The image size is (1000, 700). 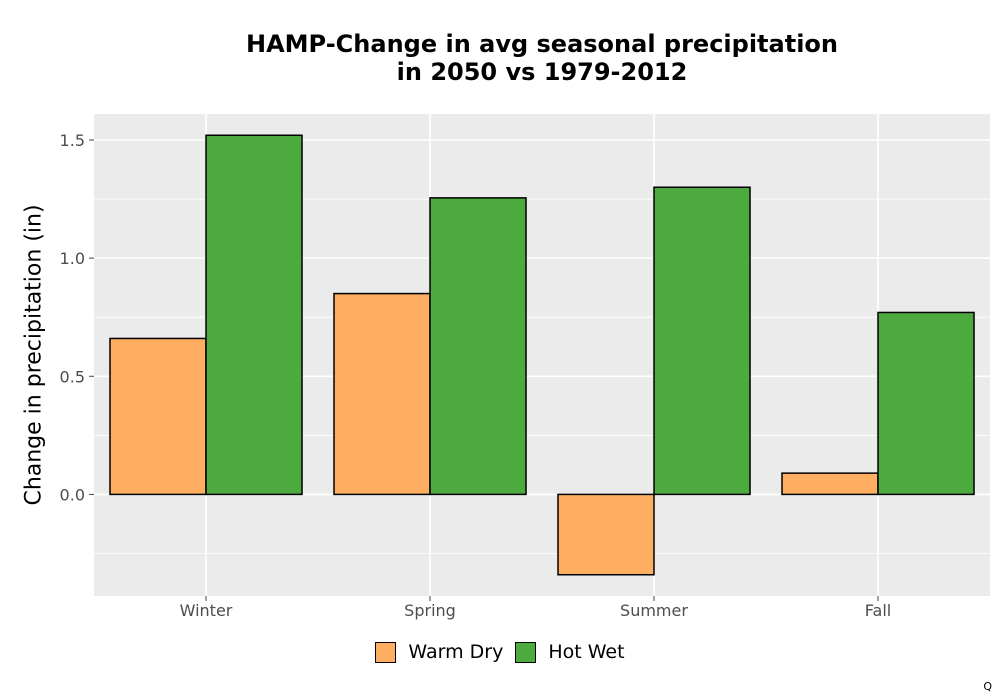 I want to click on y-axis-label: Change in precipitation (in), so click(x=34, y=355).